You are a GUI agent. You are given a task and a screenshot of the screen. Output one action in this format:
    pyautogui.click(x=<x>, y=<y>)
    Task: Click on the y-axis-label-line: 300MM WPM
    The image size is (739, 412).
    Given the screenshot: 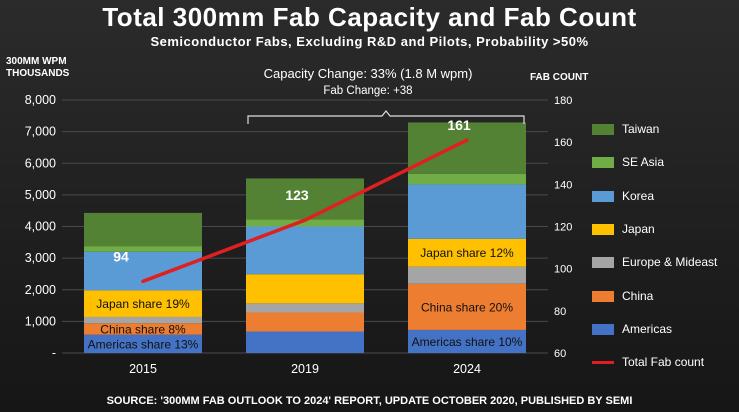 What is the action you would take?
    pyautogui.click(x=36, y=61)
    